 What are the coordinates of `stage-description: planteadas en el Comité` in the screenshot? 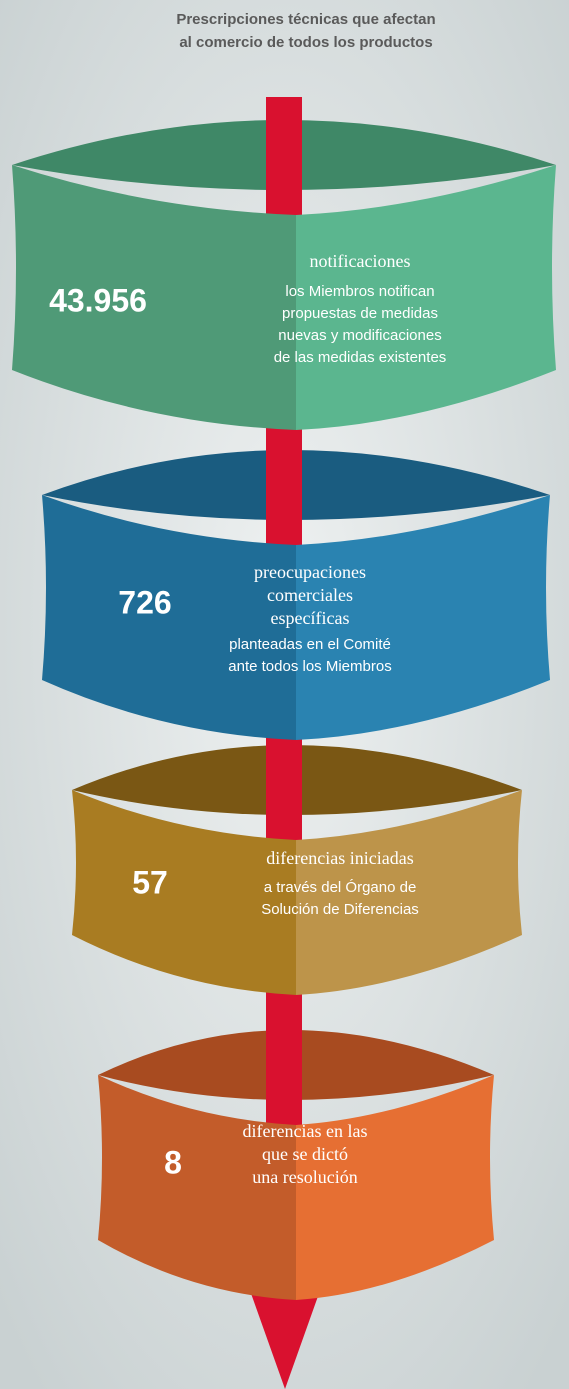 It's located at (310, 644).